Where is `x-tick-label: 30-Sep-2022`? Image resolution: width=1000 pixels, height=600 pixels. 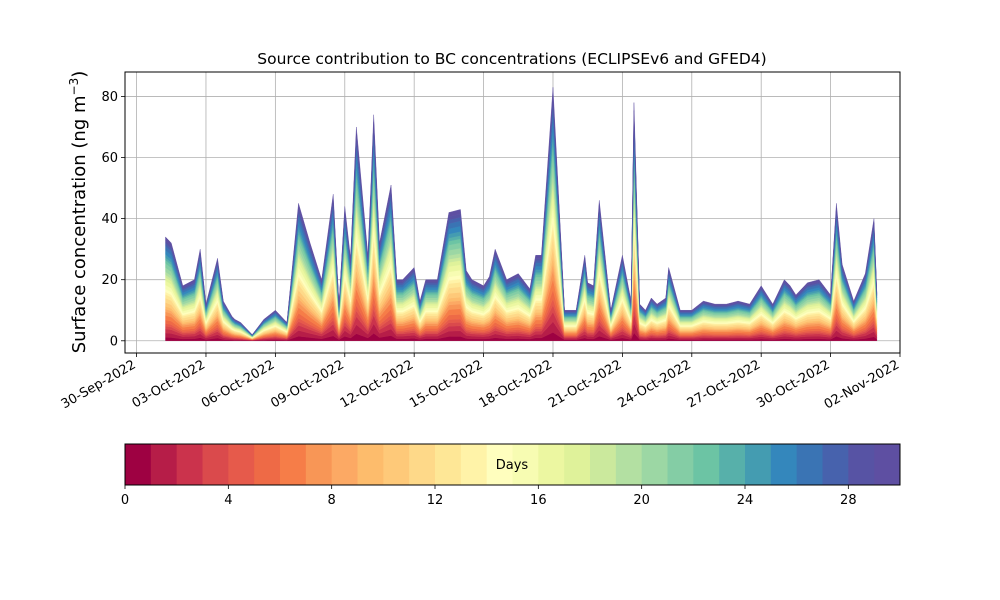
x-tick-label: 30-Sep-2022 is located at coordinates (99, 384).